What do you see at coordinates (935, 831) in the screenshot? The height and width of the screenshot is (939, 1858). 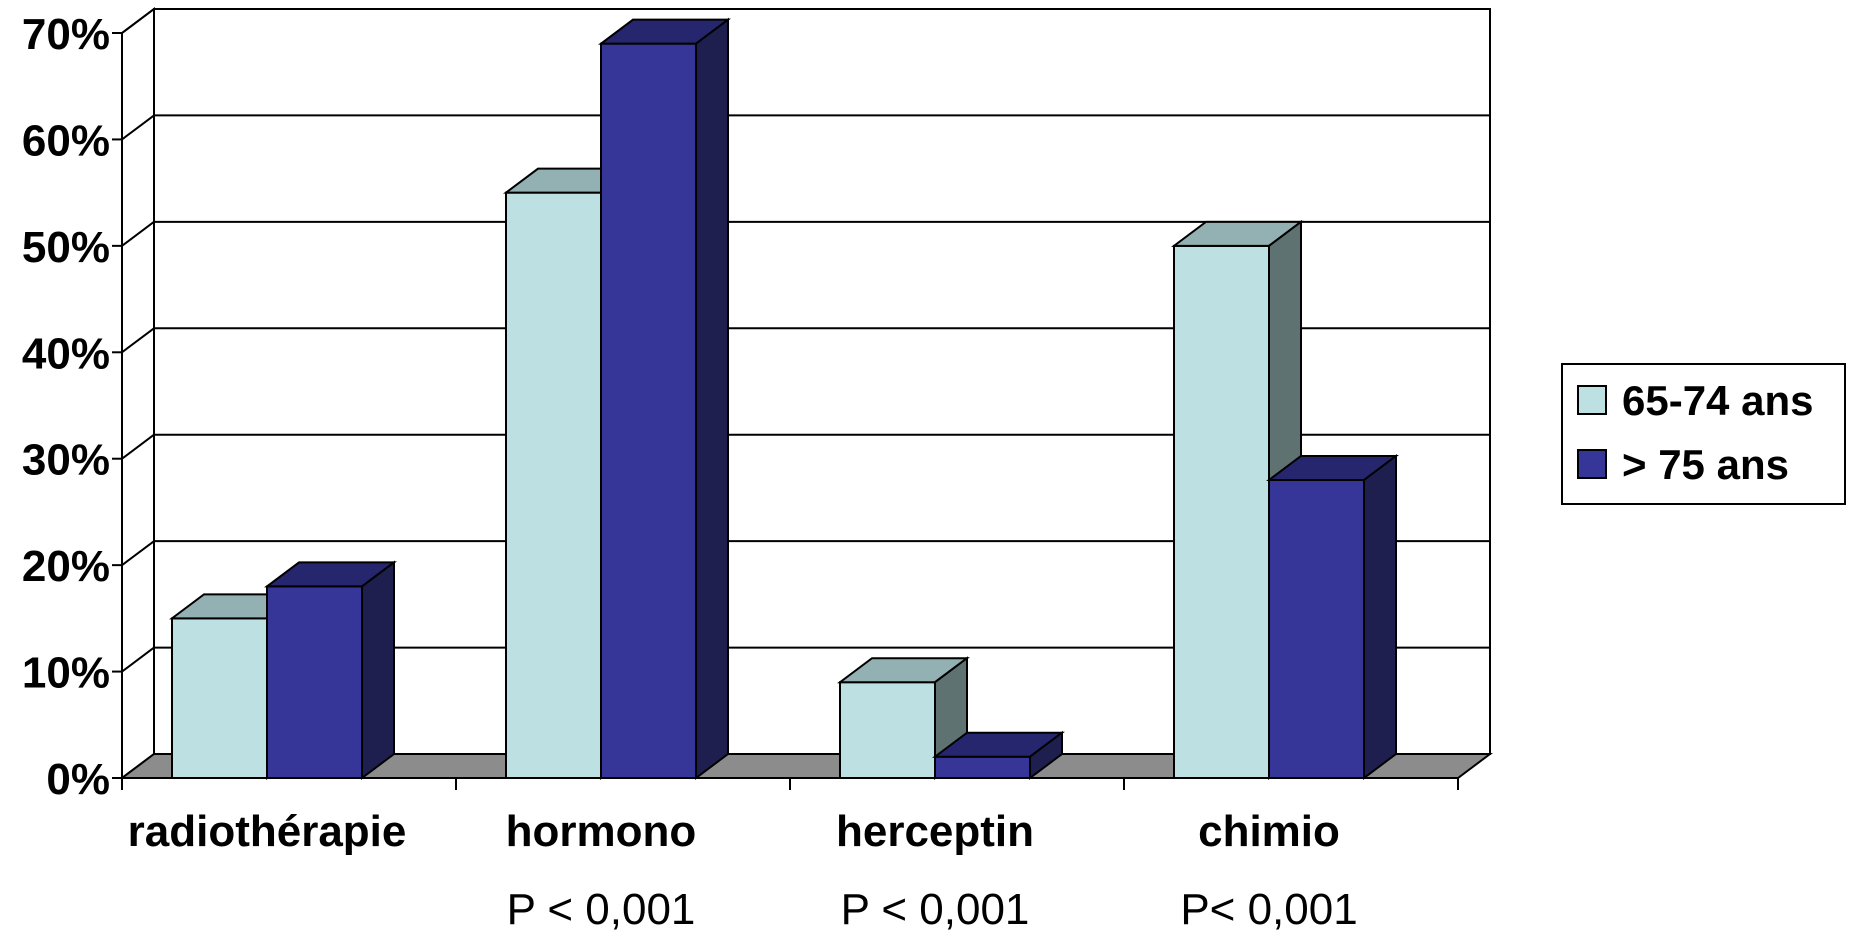 I see `x-category-label: herceptin` at bounding box center [935, 831].